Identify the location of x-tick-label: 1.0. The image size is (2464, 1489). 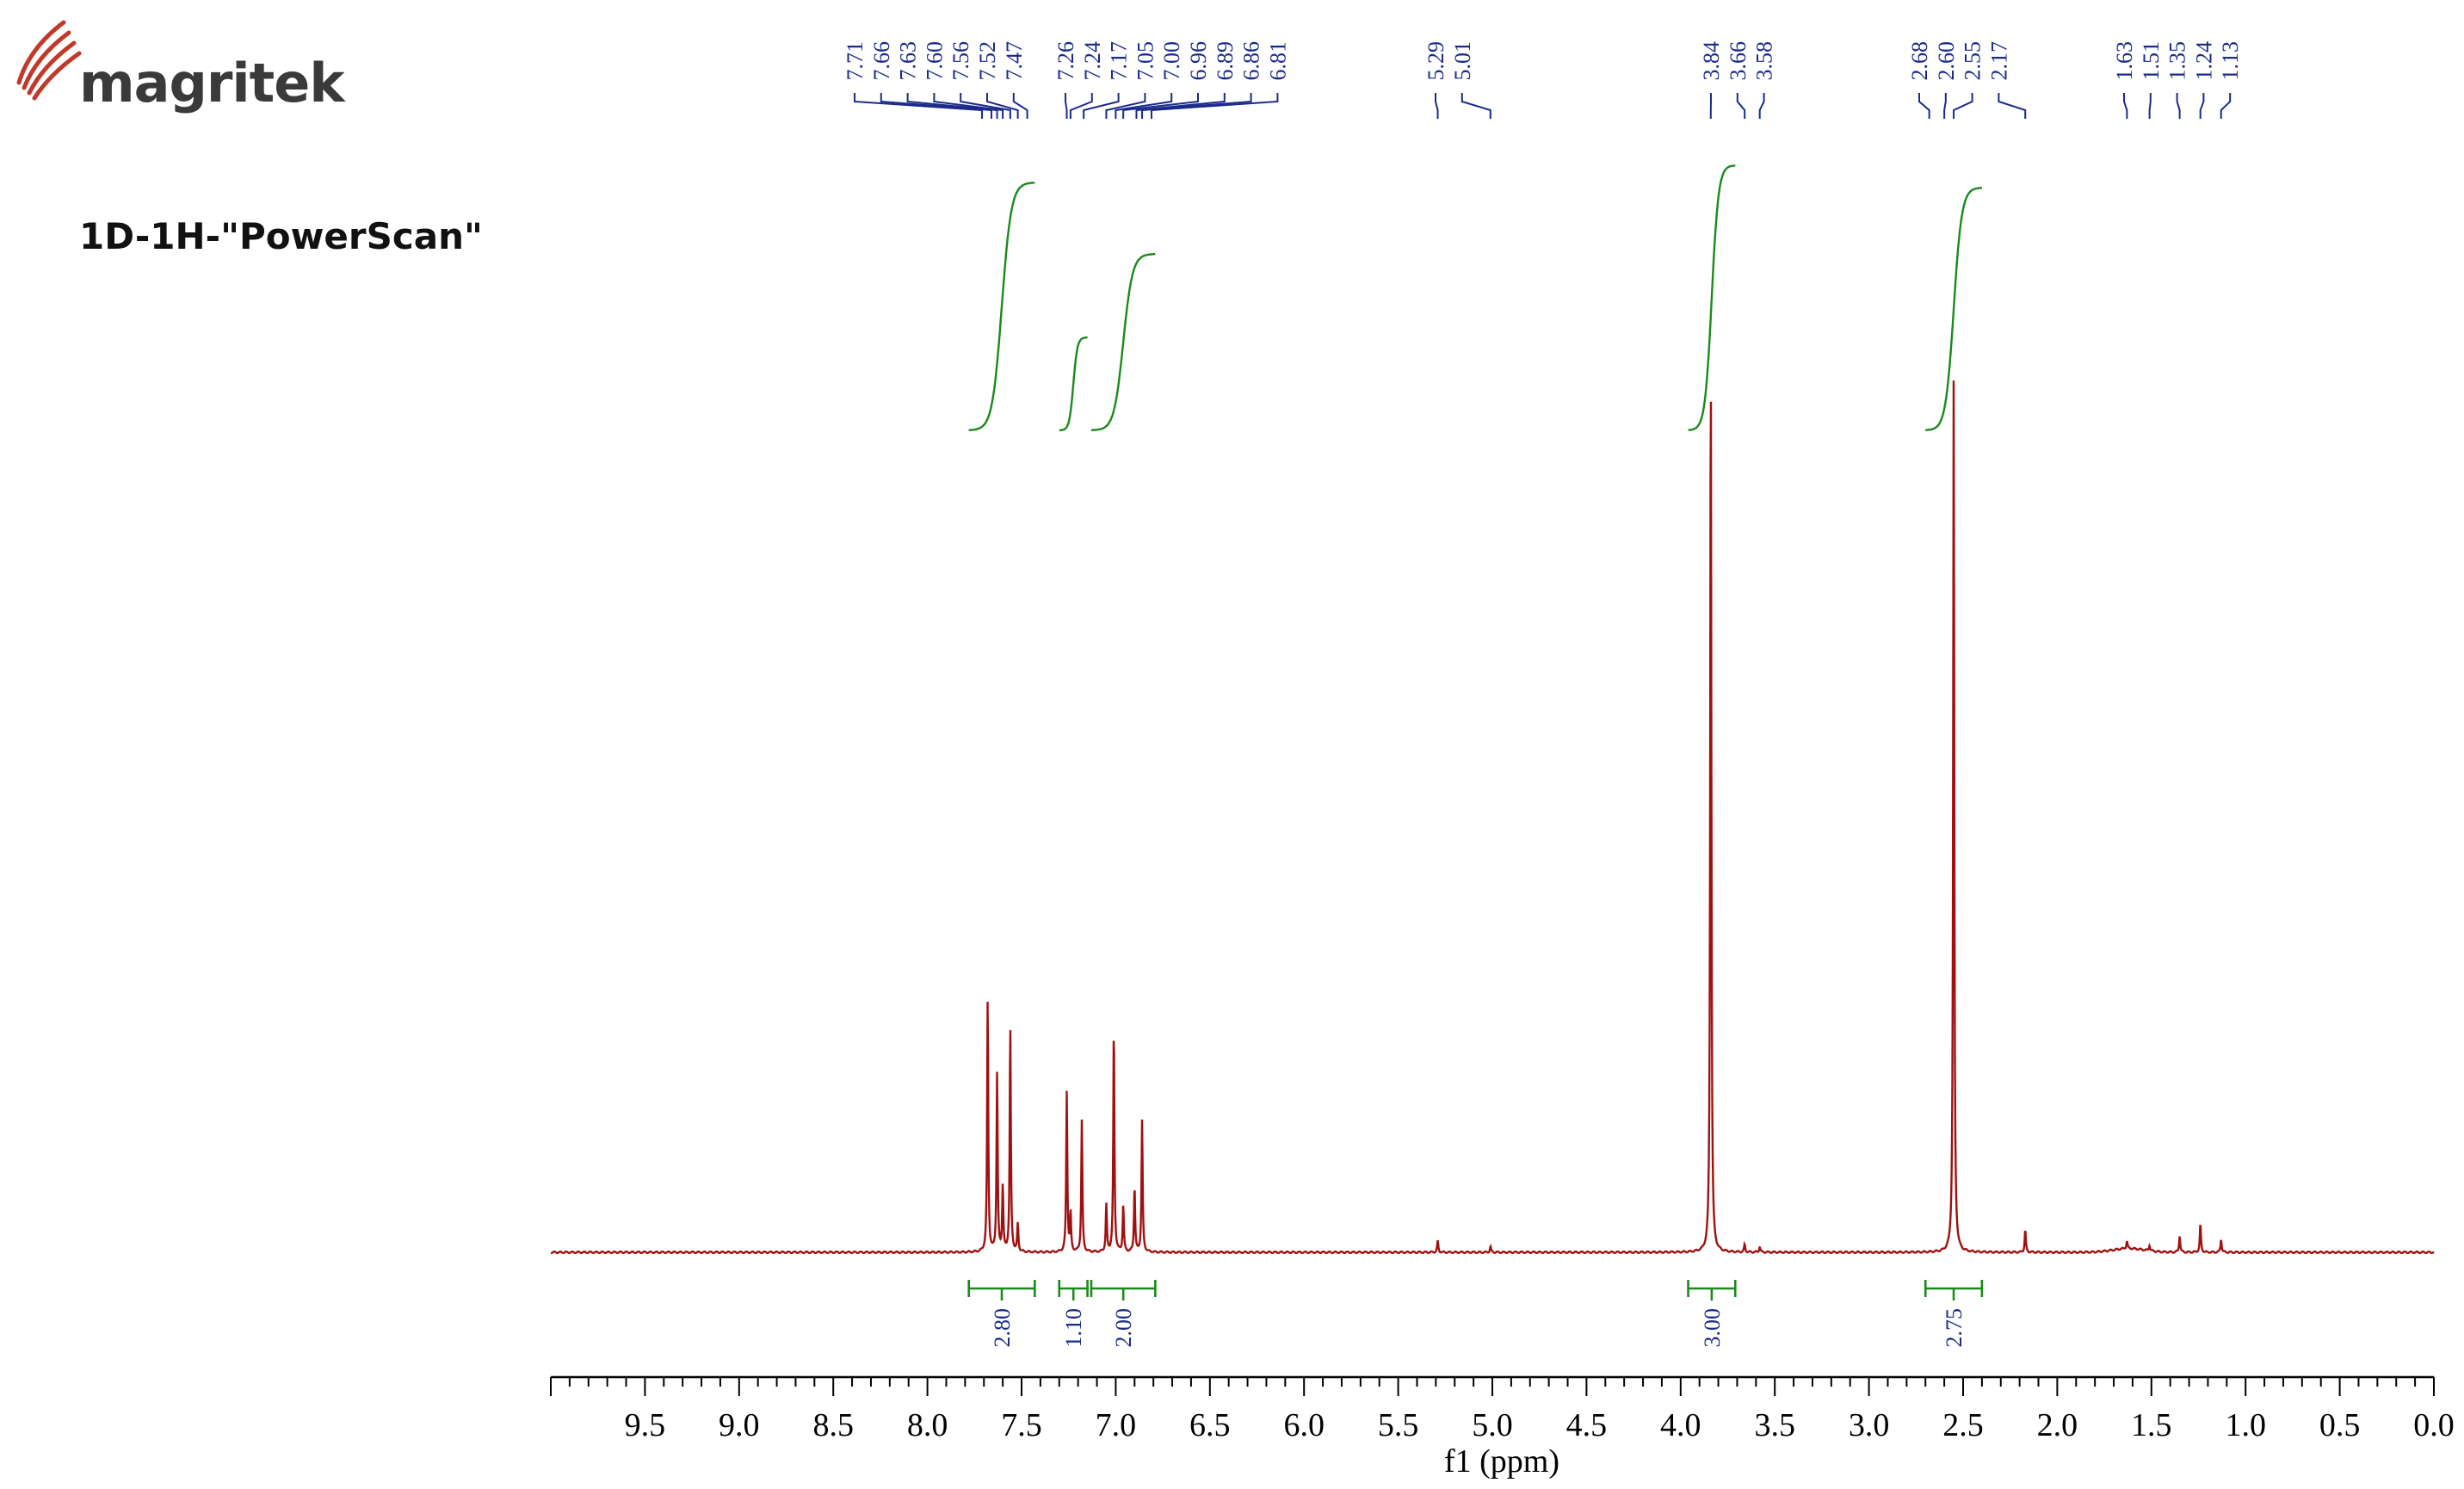
(2245, 1425).